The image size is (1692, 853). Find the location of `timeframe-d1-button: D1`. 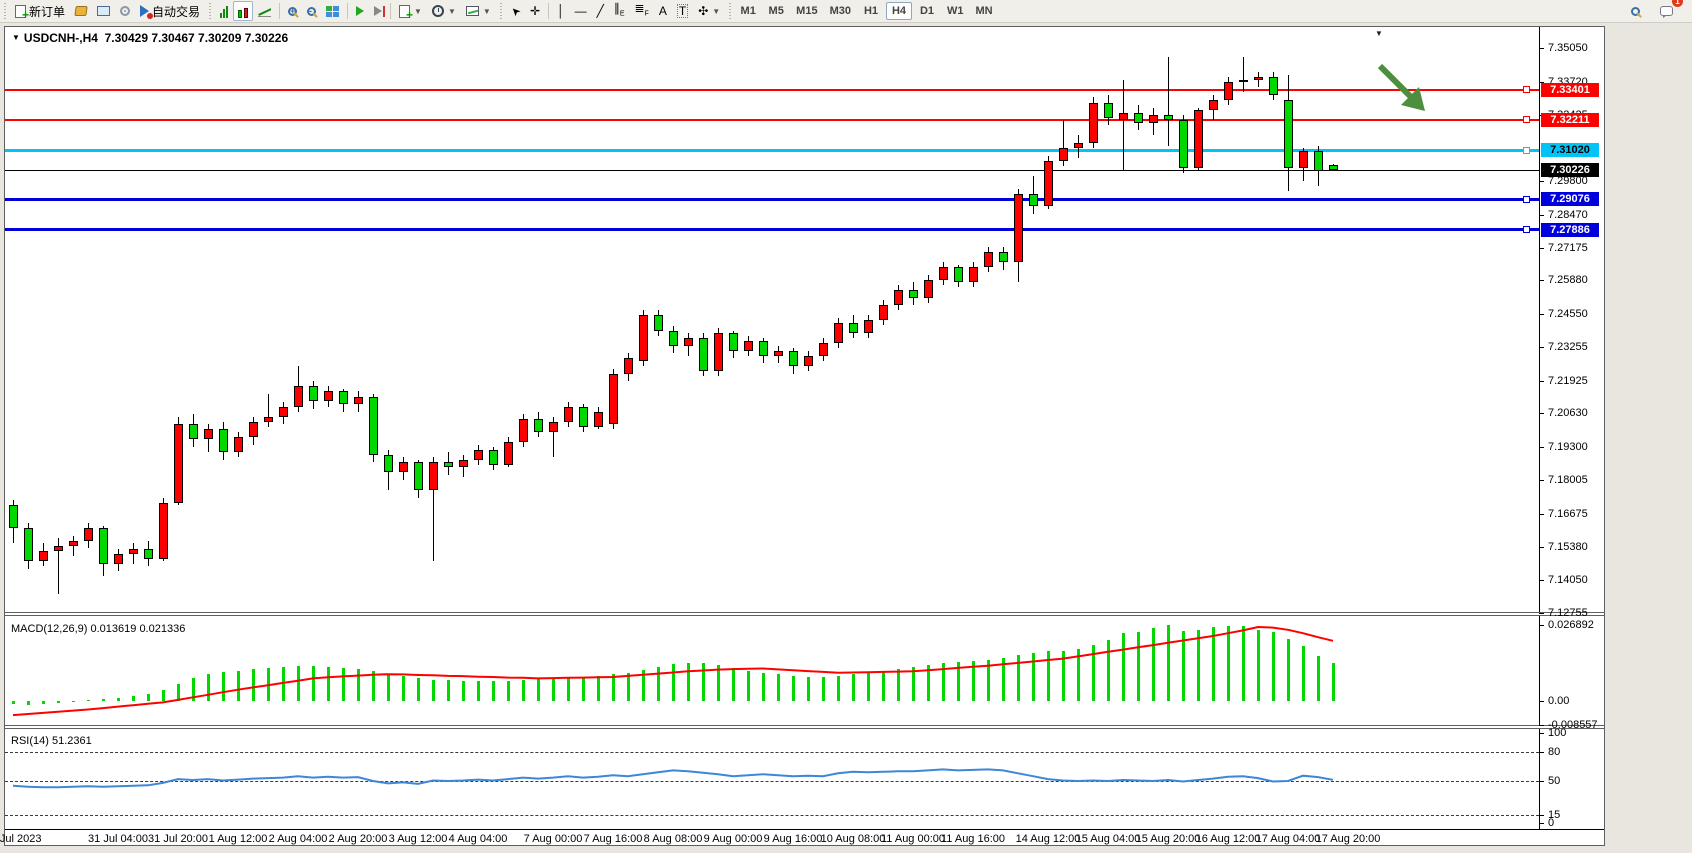

timeframe-d1-button: D1 is located at coordinates (927, 11).